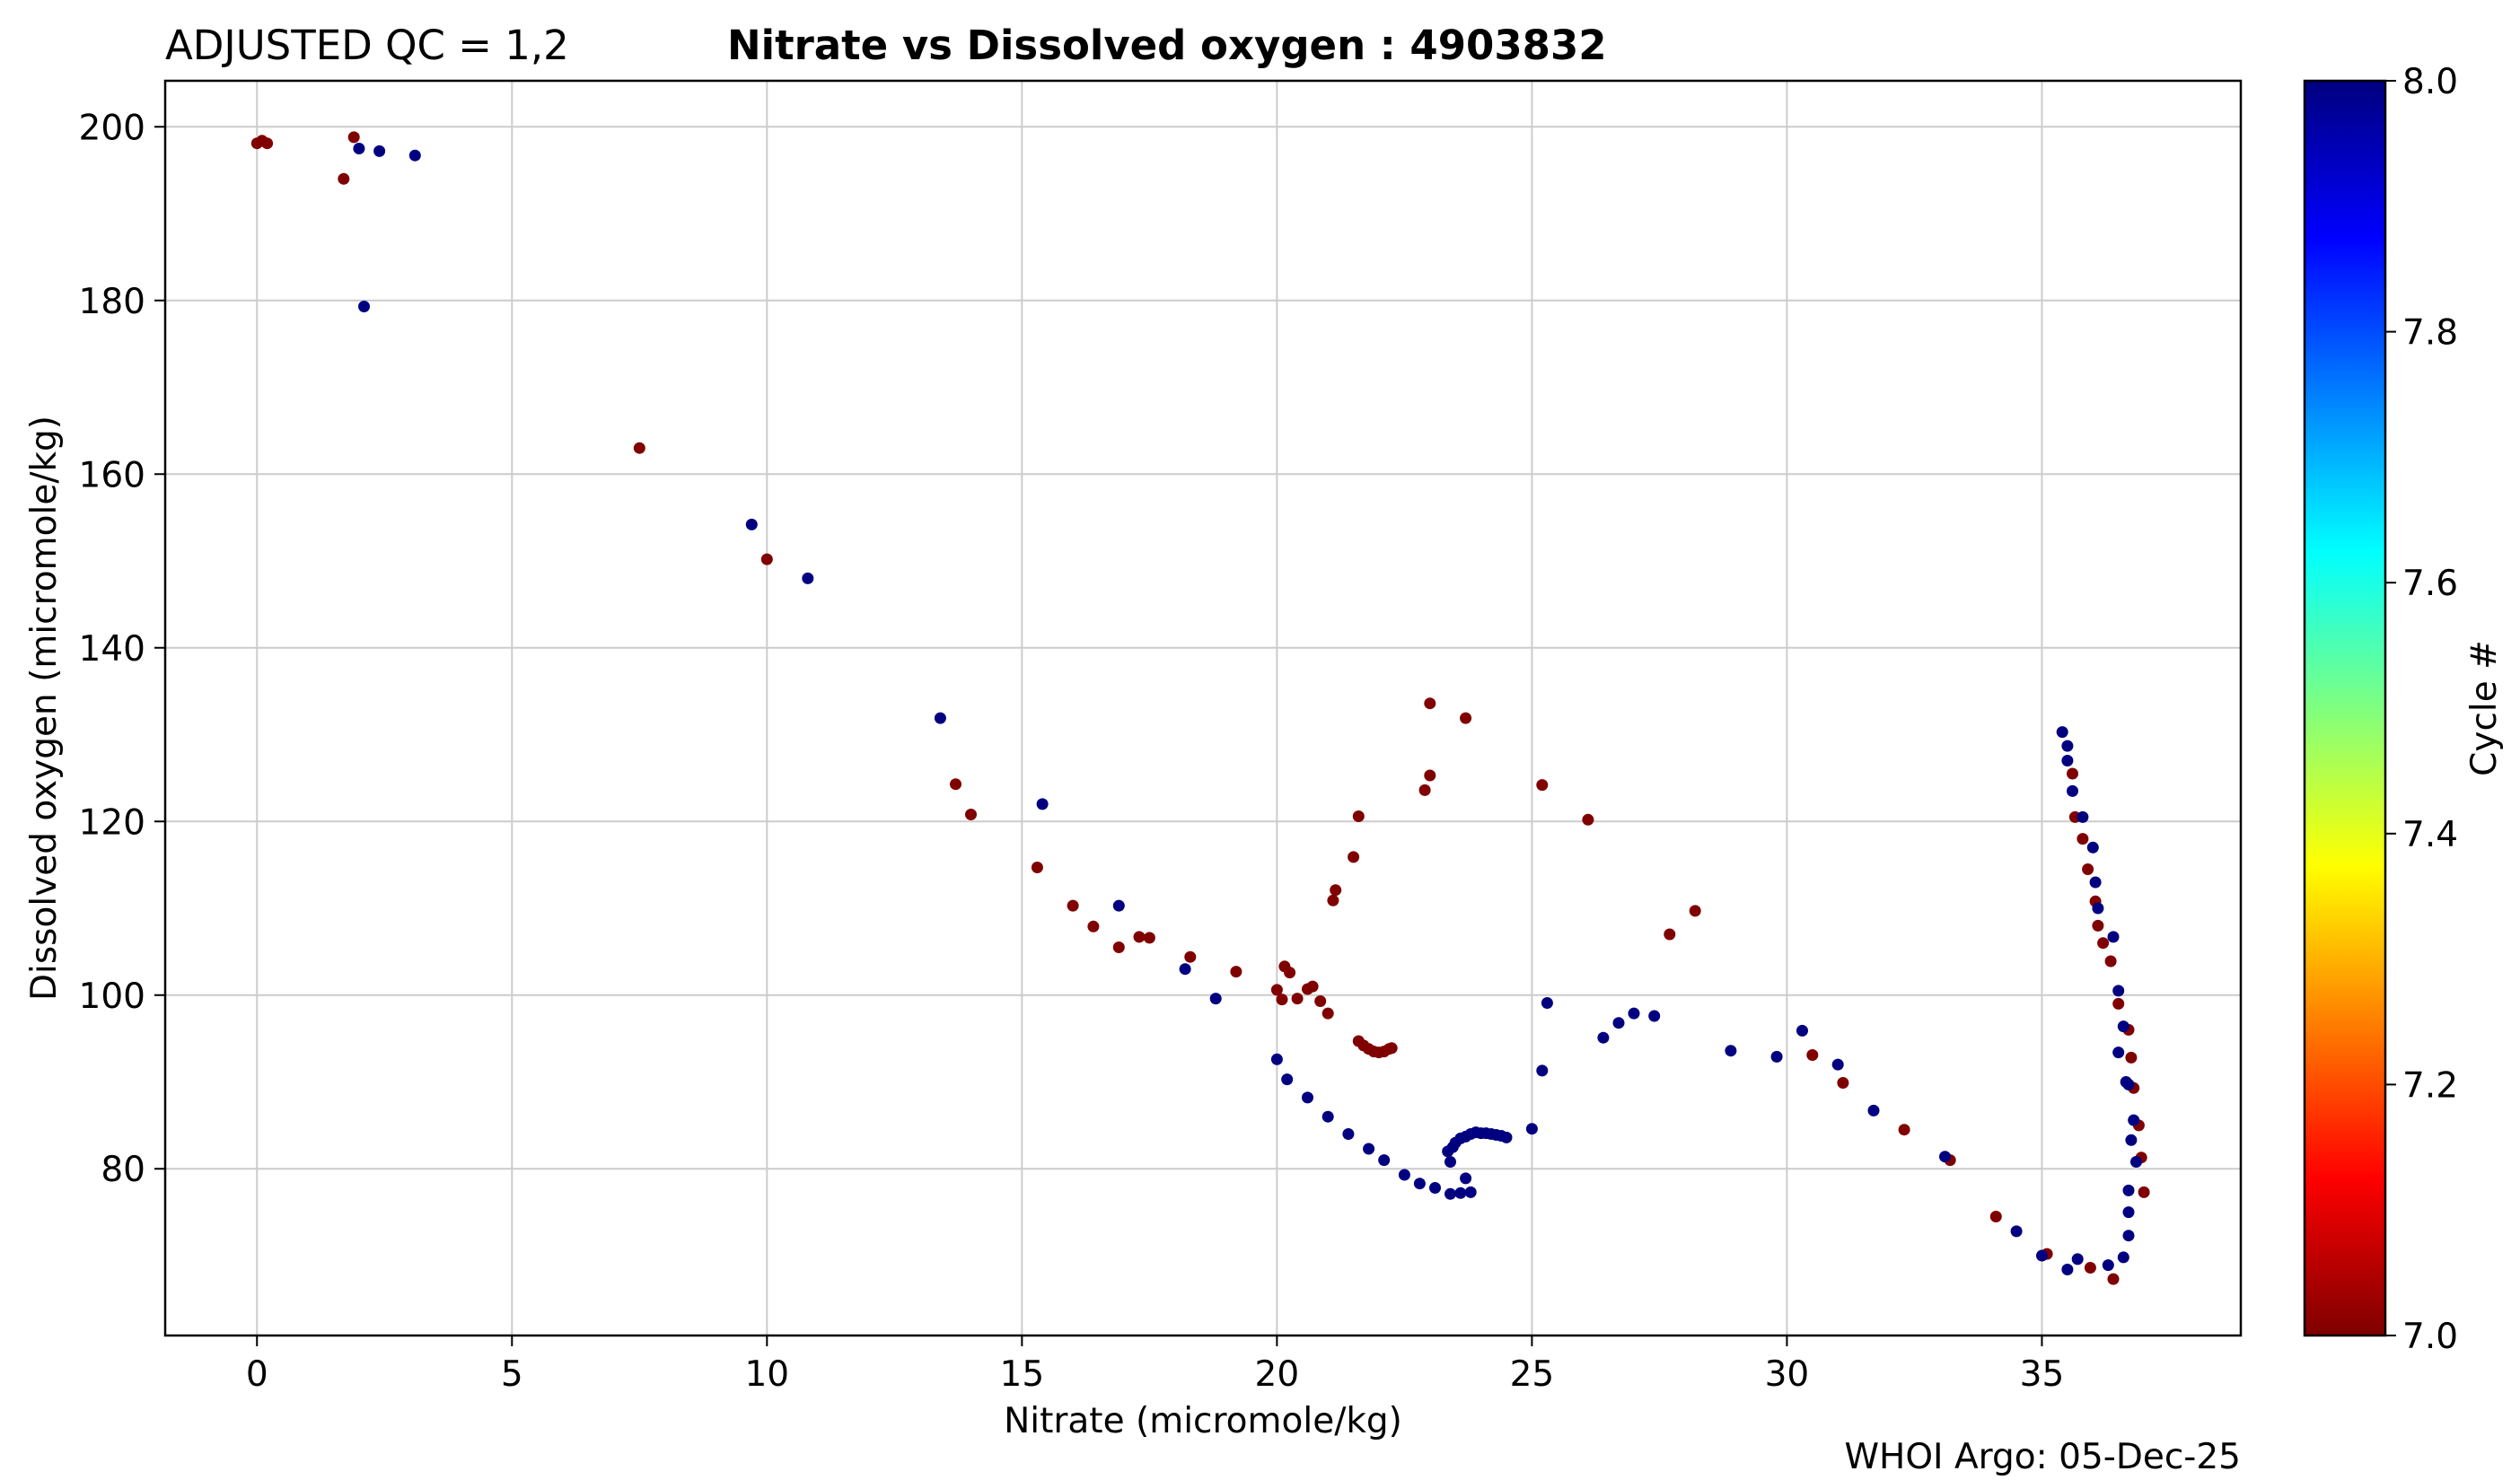 The height and width of the screenshot is (1480, 2520). I want to click on qc-label: ADJUSTED QC = 1,2, so click(367, 46).